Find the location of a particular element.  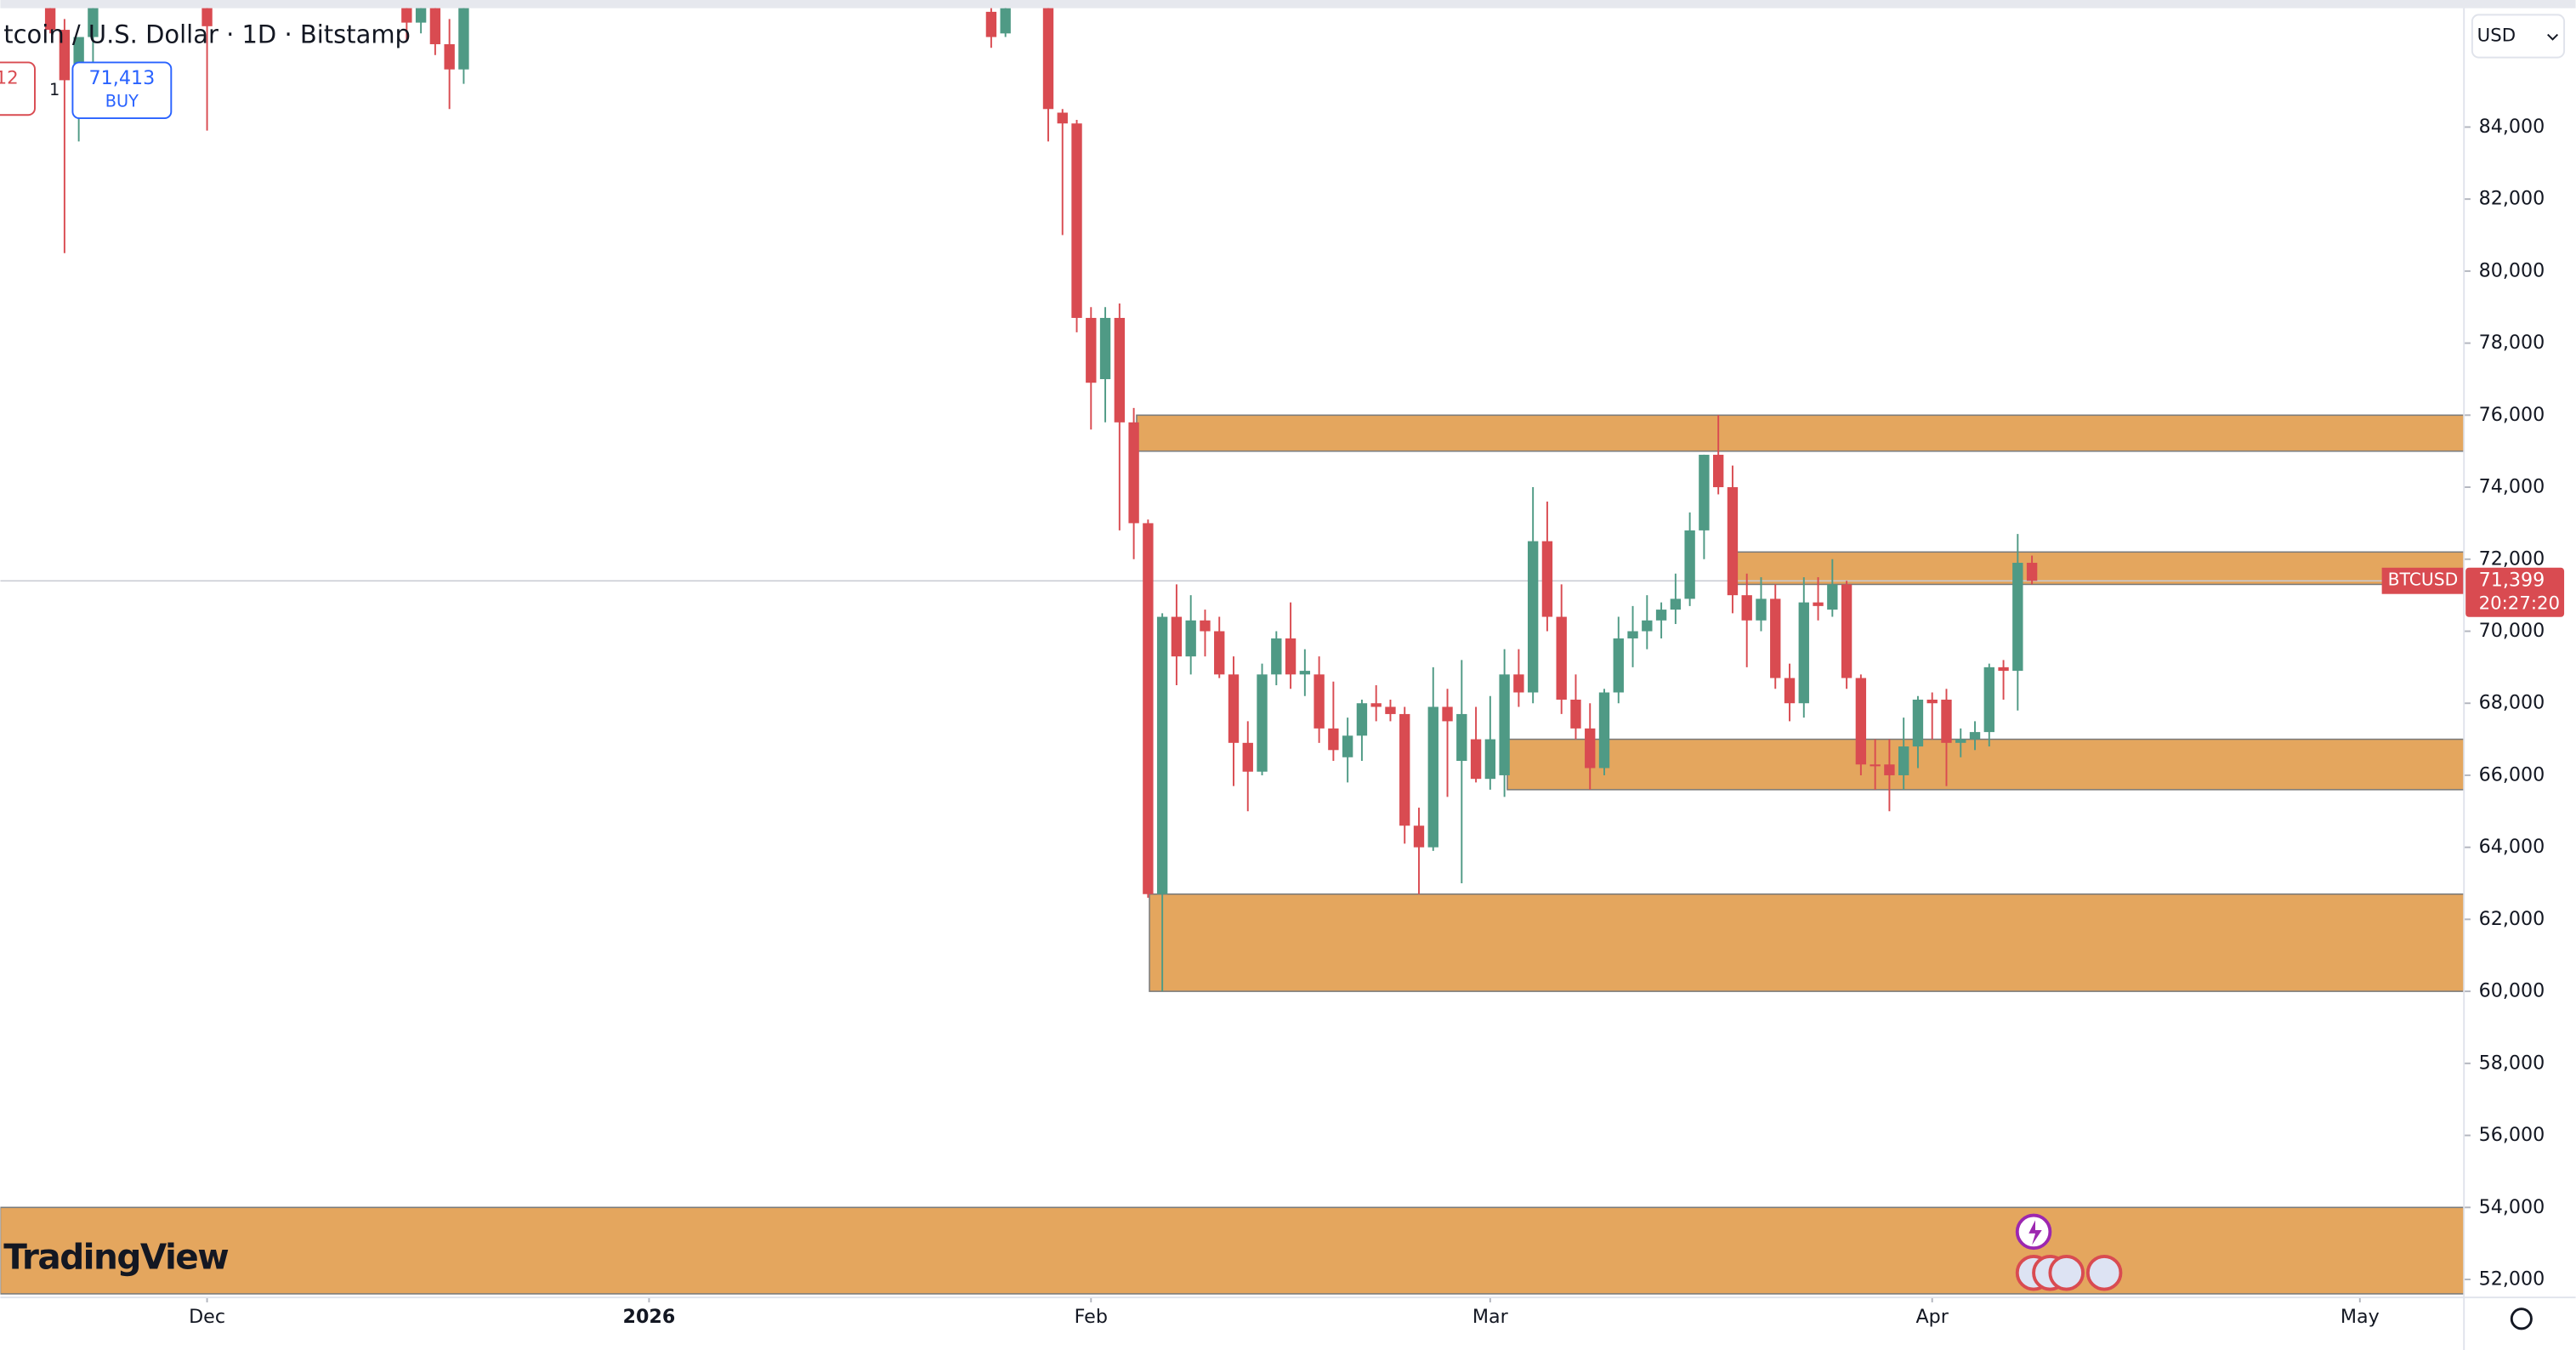

y-tick-label: 64,000 is located at coordinates (2512, 847).